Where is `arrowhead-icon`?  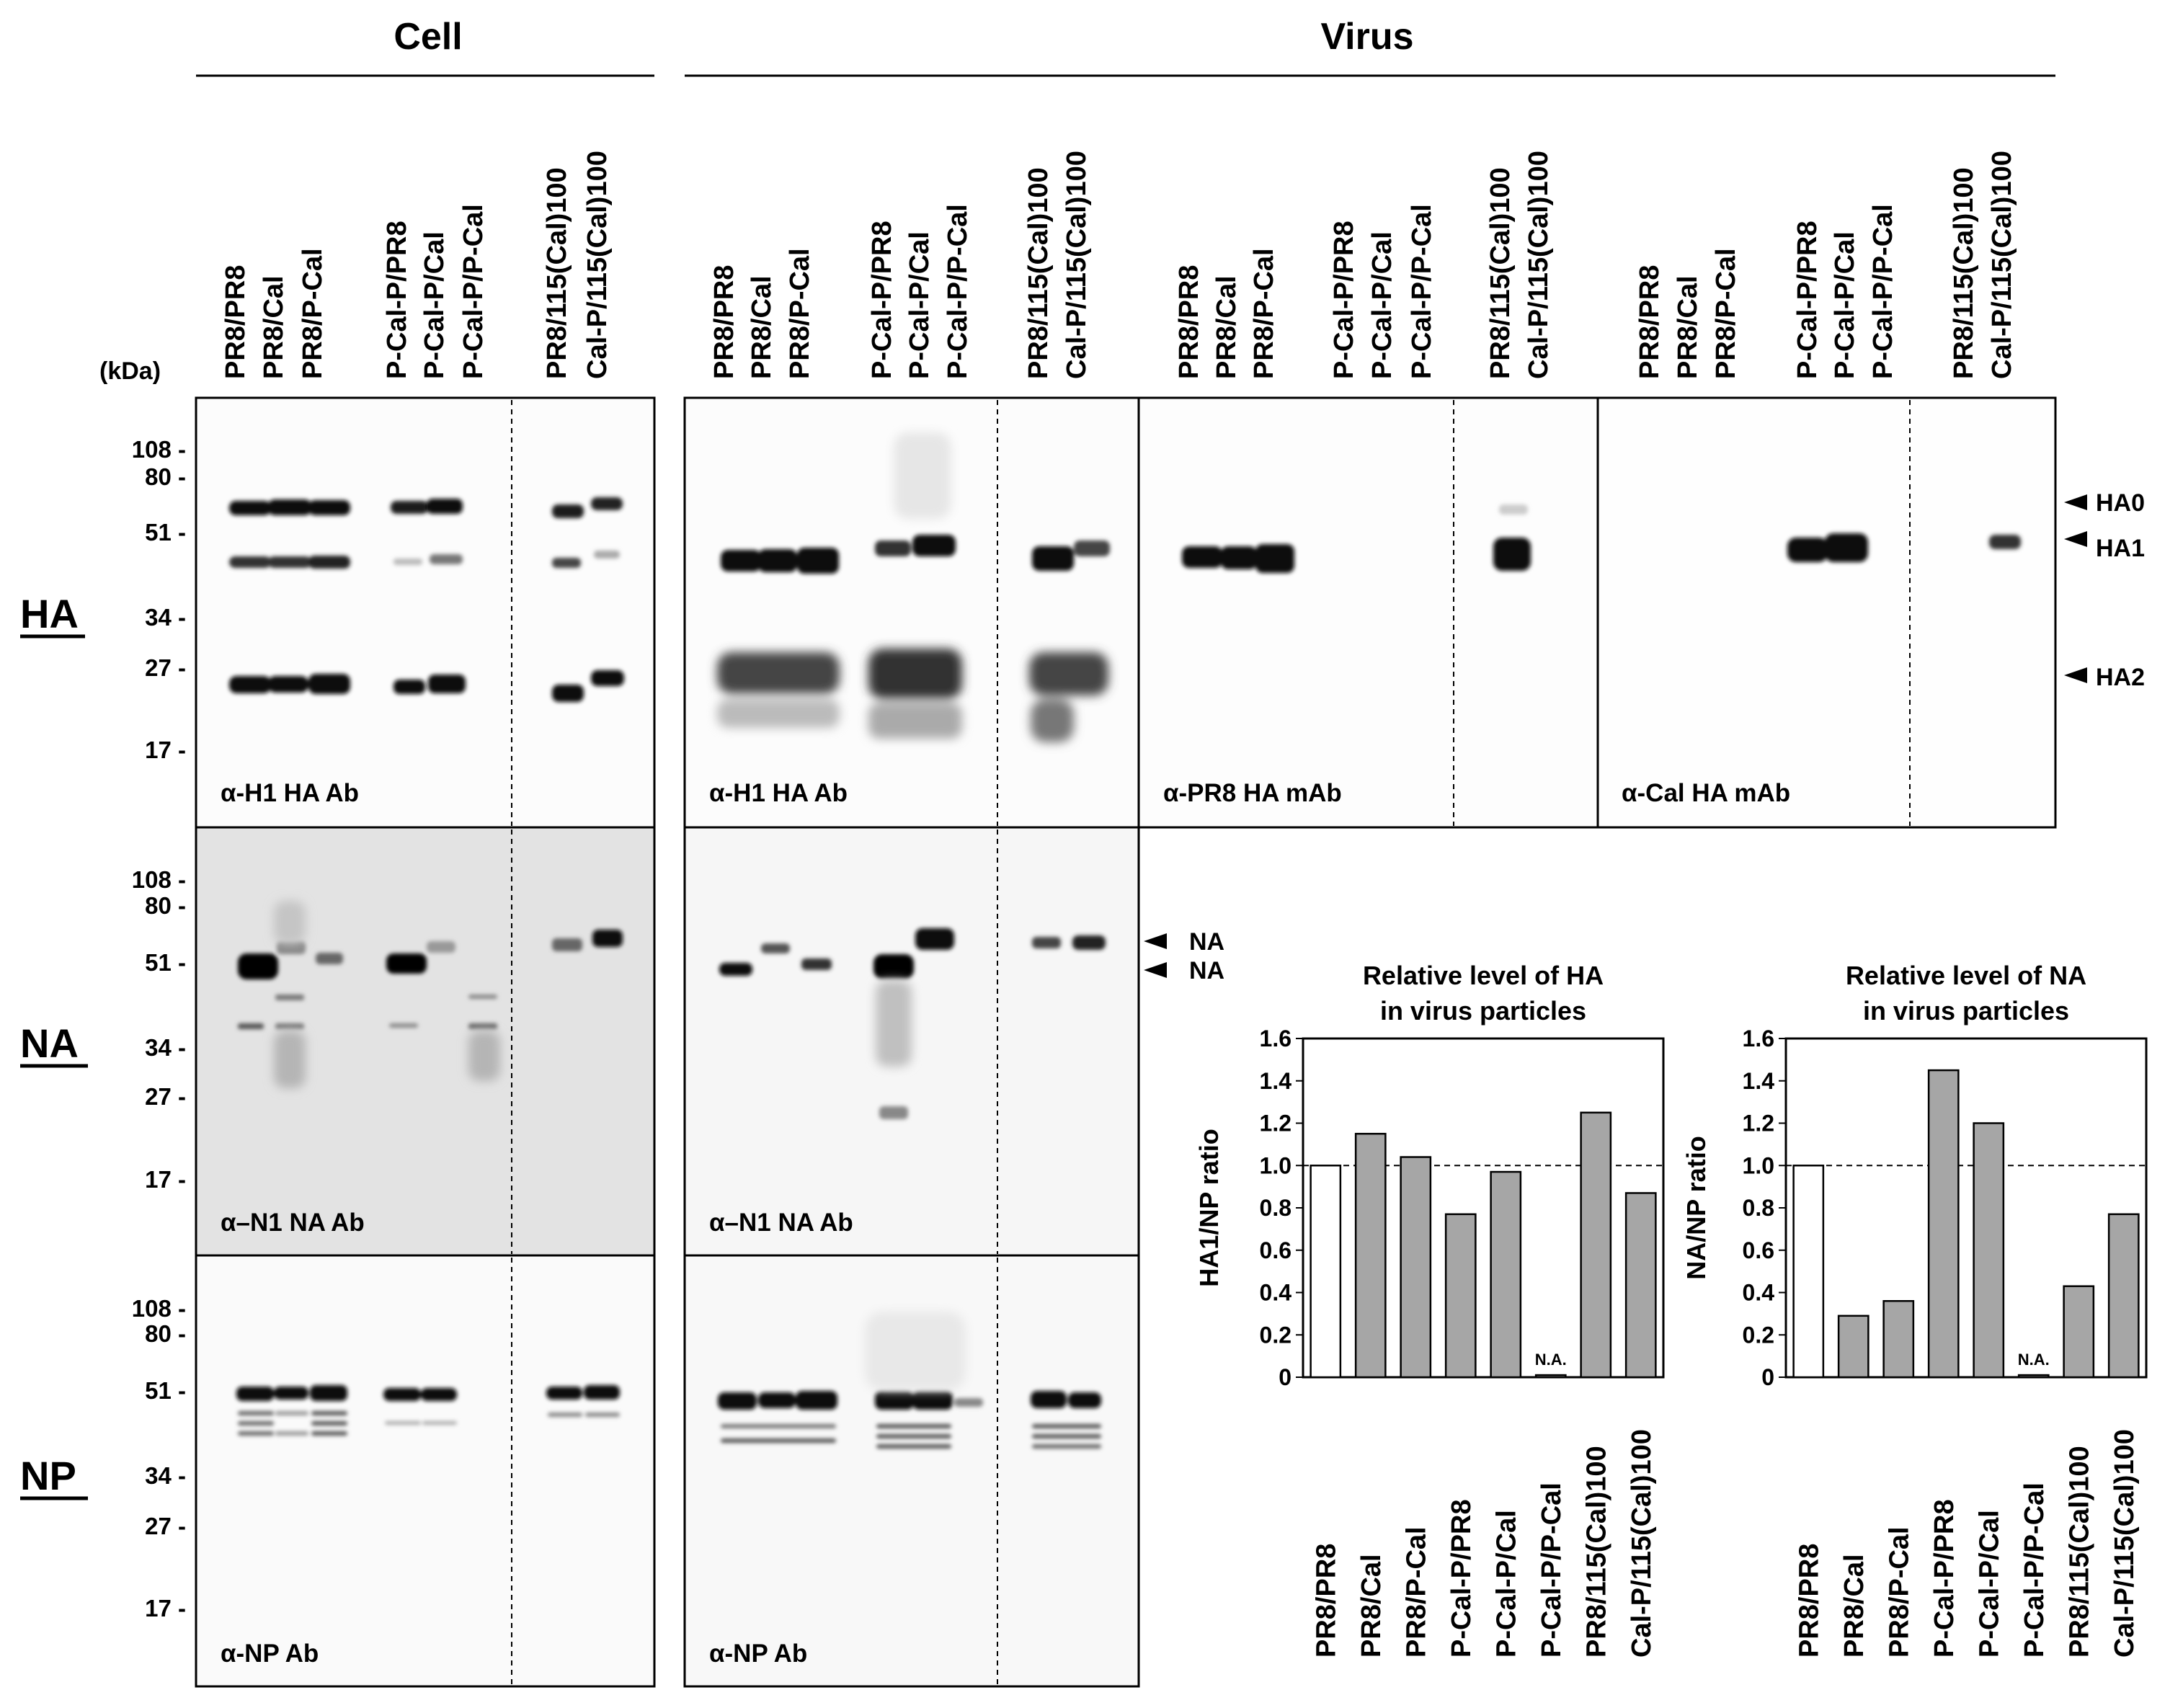
arrowhead-icon is located at coordinates (1155, 970).